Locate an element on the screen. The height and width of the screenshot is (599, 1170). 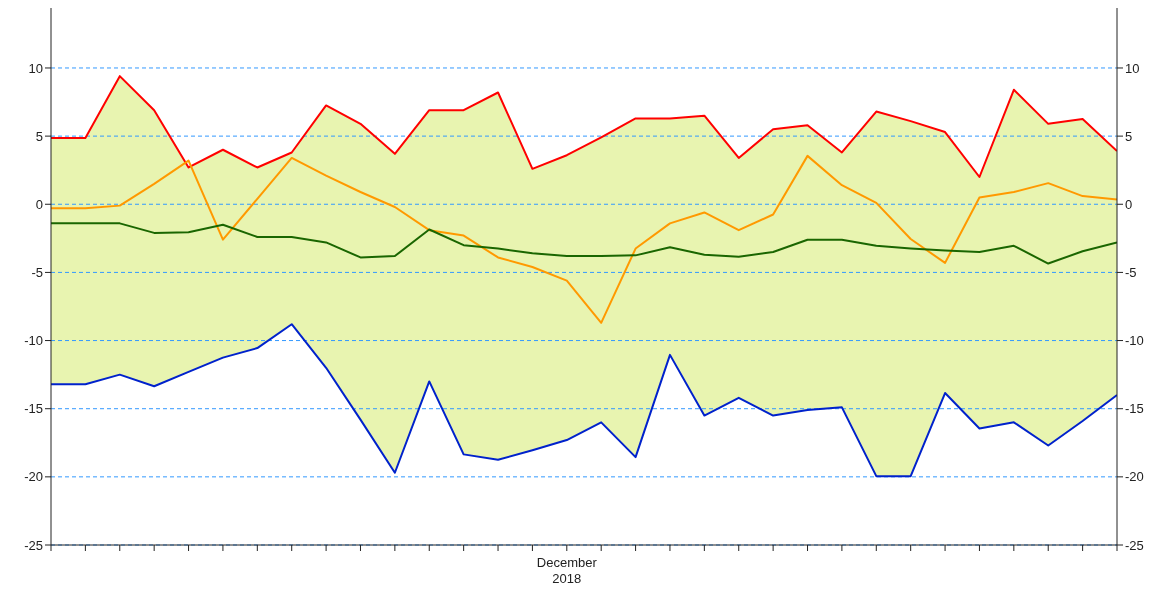
x-tick-label: December 2018 is located at coordinates (567, 570).